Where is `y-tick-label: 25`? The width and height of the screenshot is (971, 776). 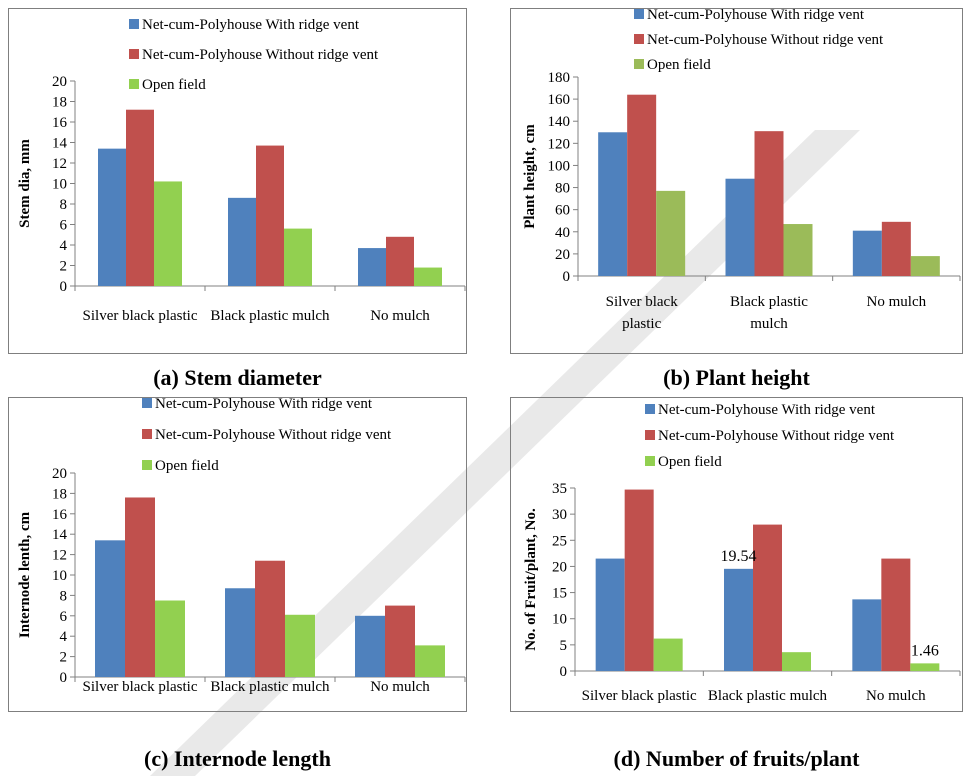 y-tick-label: 25 is located at coordinates (559, 541).